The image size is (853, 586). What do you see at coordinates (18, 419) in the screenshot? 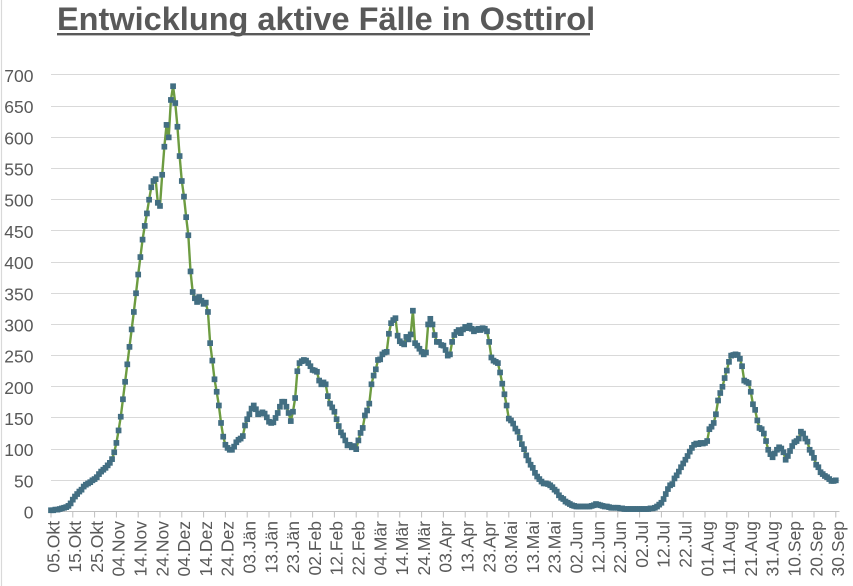
I see `svg-text: 150` at bounding box center [18, 419].